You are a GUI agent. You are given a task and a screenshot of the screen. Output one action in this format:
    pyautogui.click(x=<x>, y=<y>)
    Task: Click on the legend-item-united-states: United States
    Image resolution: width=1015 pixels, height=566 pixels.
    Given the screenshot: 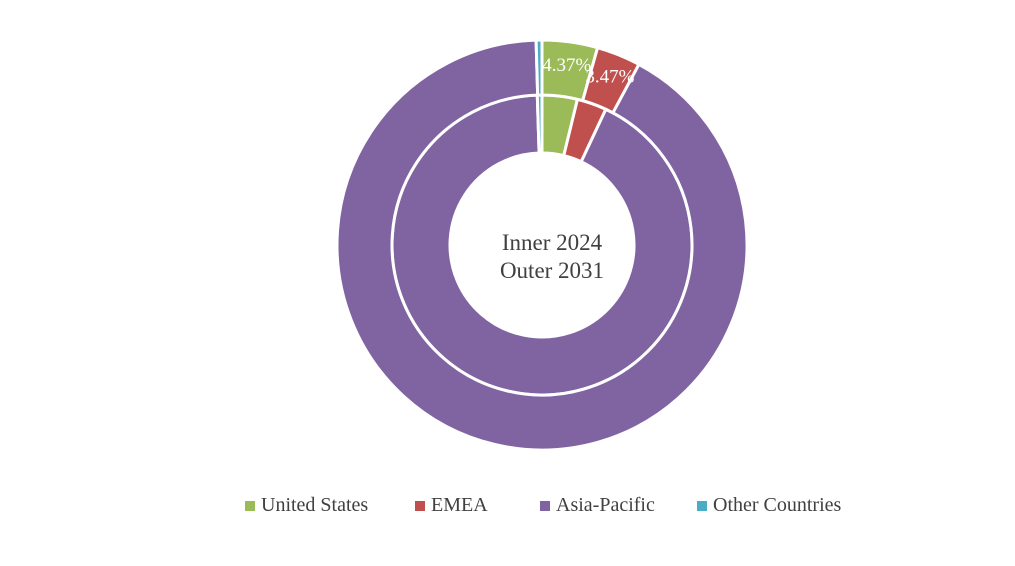 What is the action you would take?
    pyautogui.click(x=306, y=505)
    